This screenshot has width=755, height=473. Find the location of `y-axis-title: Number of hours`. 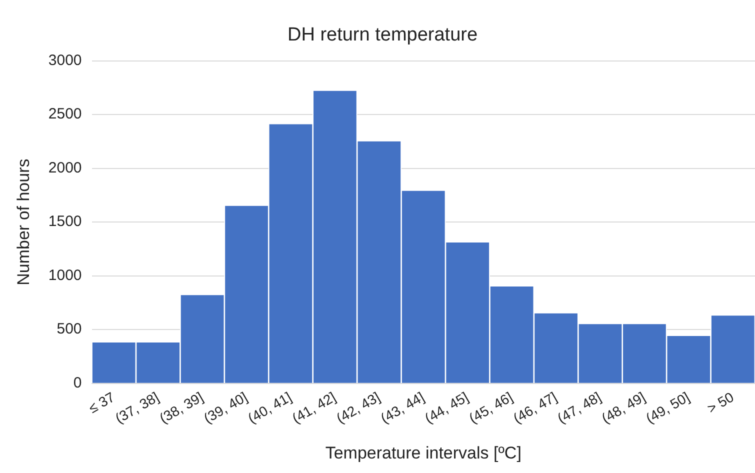

y-axis-title: Number of hours is located at coordinates (23, 222).